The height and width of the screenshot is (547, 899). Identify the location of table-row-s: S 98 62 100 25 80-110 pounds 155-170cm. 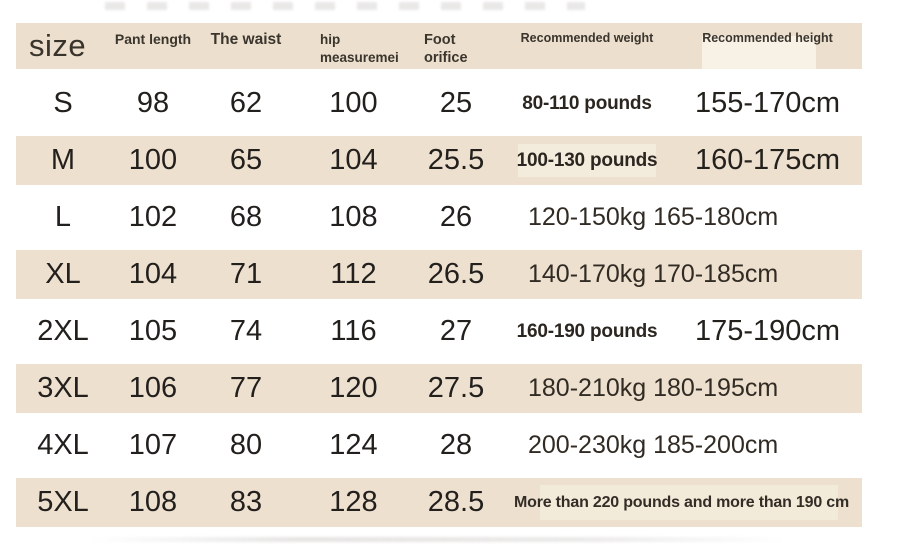
(439, 103).